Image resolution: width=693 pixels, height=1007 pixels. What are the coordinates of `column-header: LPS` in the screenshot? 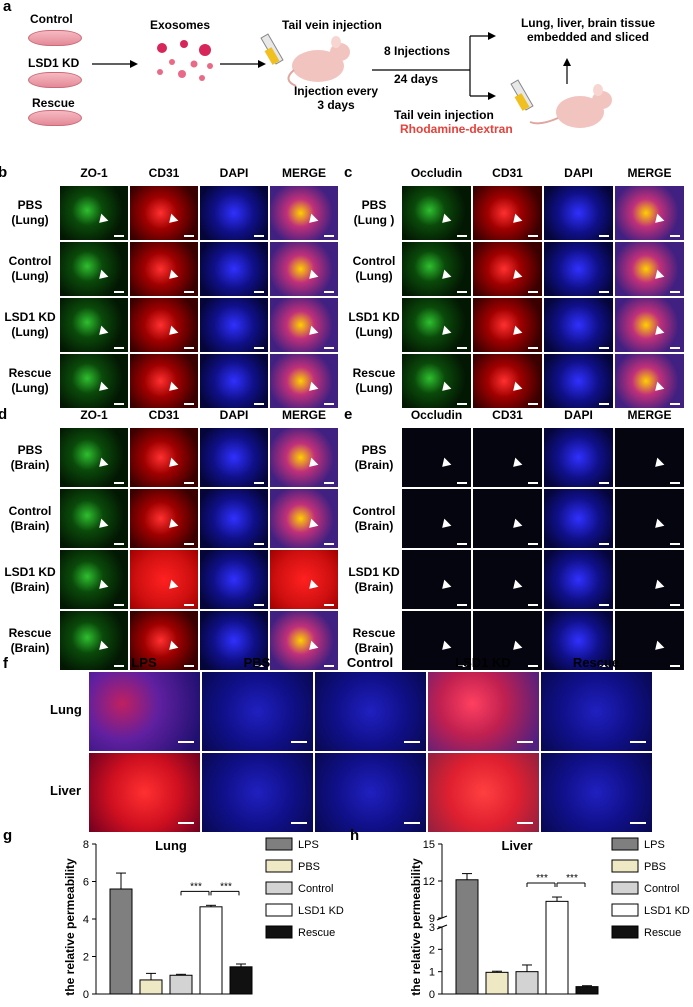 It's located at (144, 662).